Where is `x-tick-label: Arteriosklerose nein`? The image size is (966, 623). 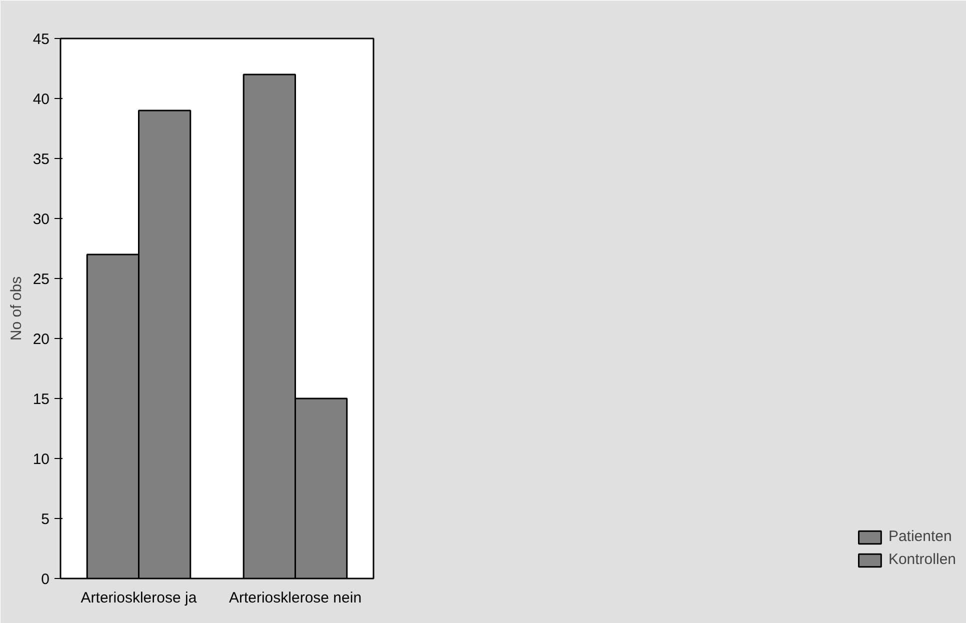
x-tick-label: Arteriosklerose nein is located at coordinates (295, 598).